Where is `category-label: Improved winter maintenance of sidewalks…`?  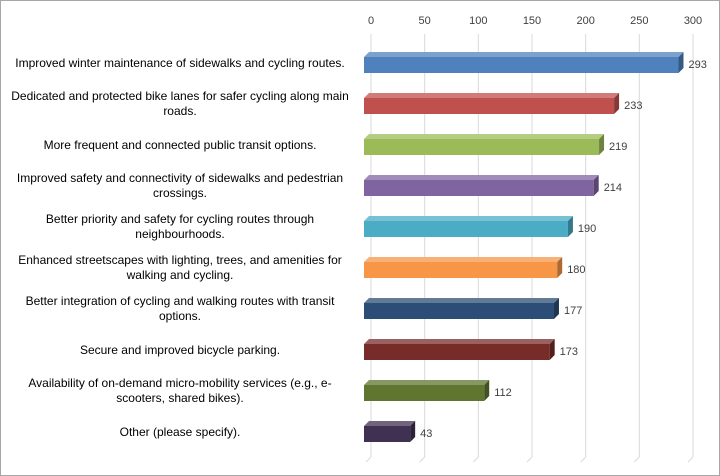
category-label: Improved winter maintenance of sidewalks… is located at coordinates (180, 62).